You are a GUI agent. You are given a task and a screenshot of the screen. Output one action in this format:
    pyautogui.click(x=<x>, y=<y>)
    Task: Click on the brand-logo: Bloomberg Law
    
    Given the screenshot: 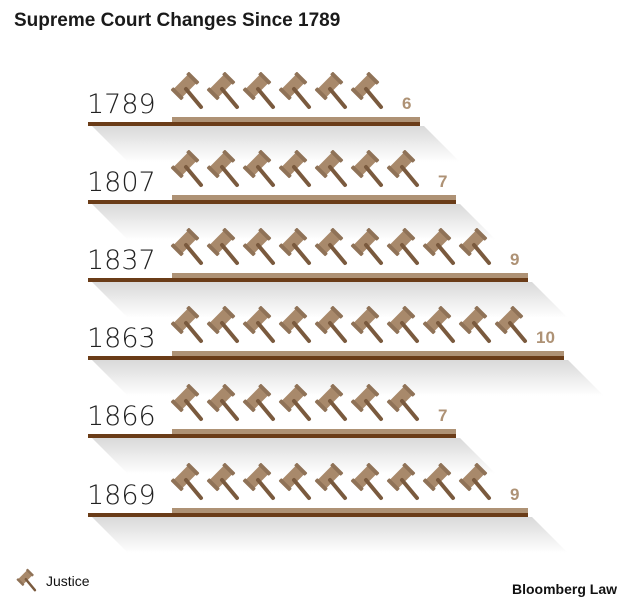 What is the action you would take?
    pyautogui.click(x=564, y=589)
    